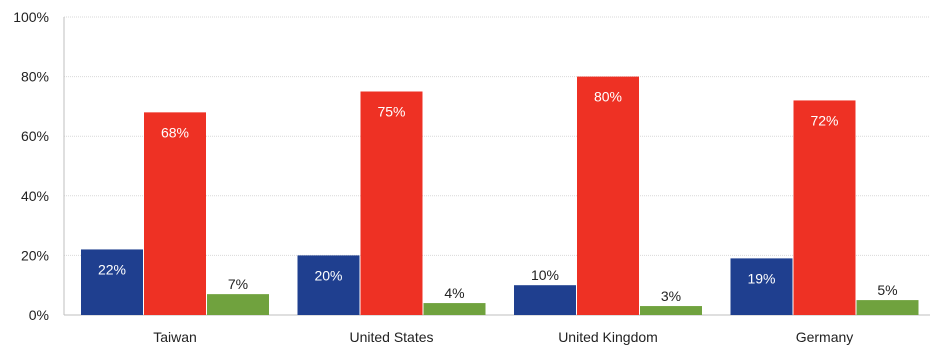  I want to click on y-tick-label: 60%, so click(35, 136).